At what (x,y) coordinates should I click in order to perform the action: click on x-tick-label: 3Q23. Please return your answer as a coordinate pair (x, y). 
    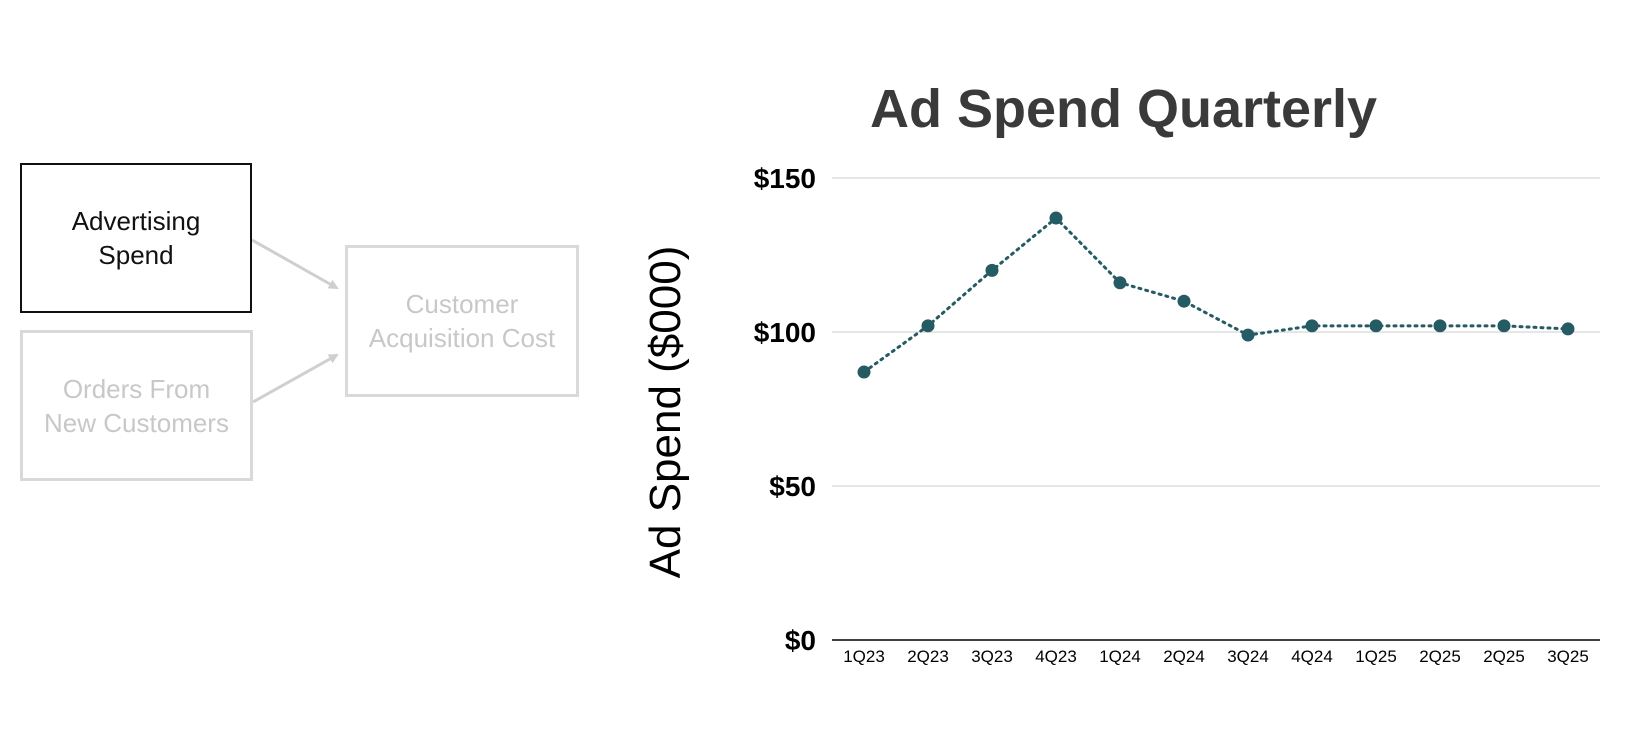
    Looking at the image, I should click on (992, 656).